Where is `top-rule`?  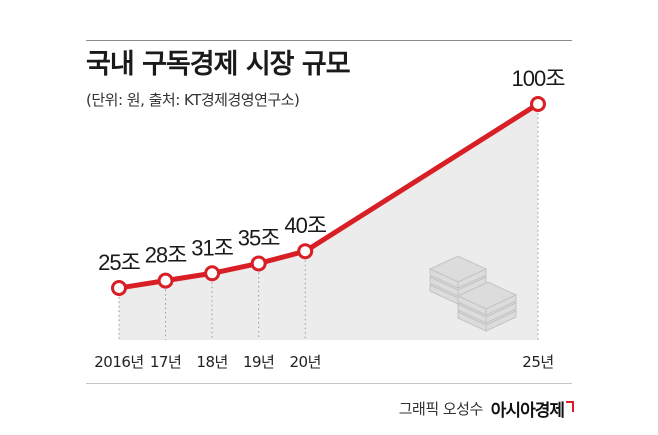 top-rule is located at coordinates (329, 40).